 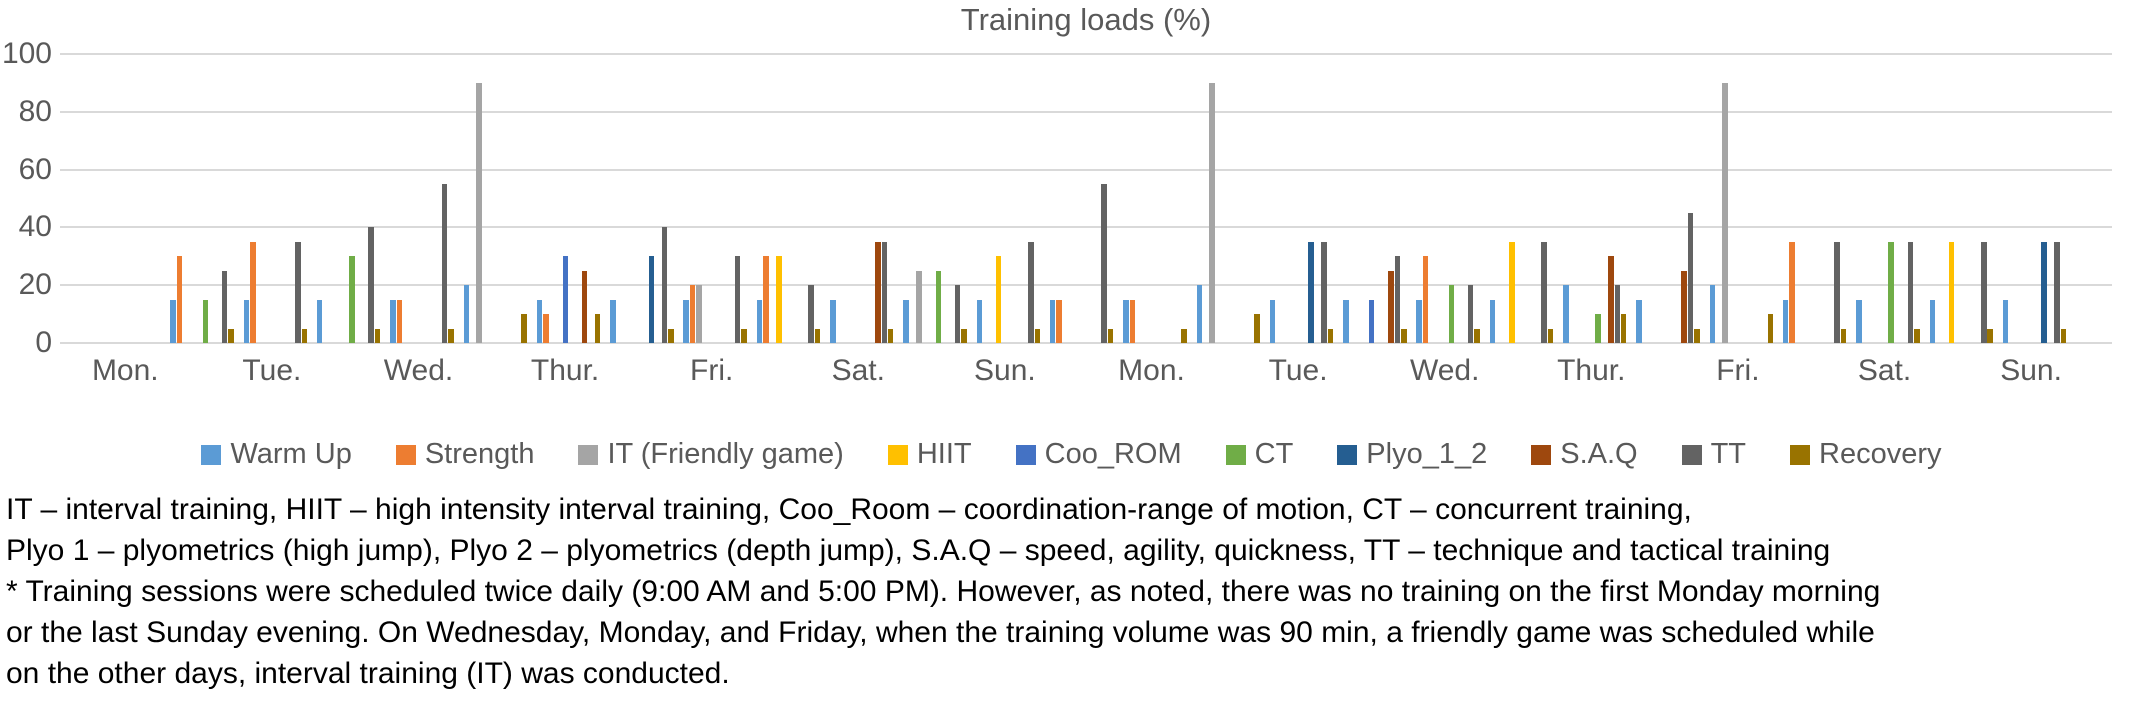 I want to click on legend-label: Warm Up, so click(x=291, y=454).